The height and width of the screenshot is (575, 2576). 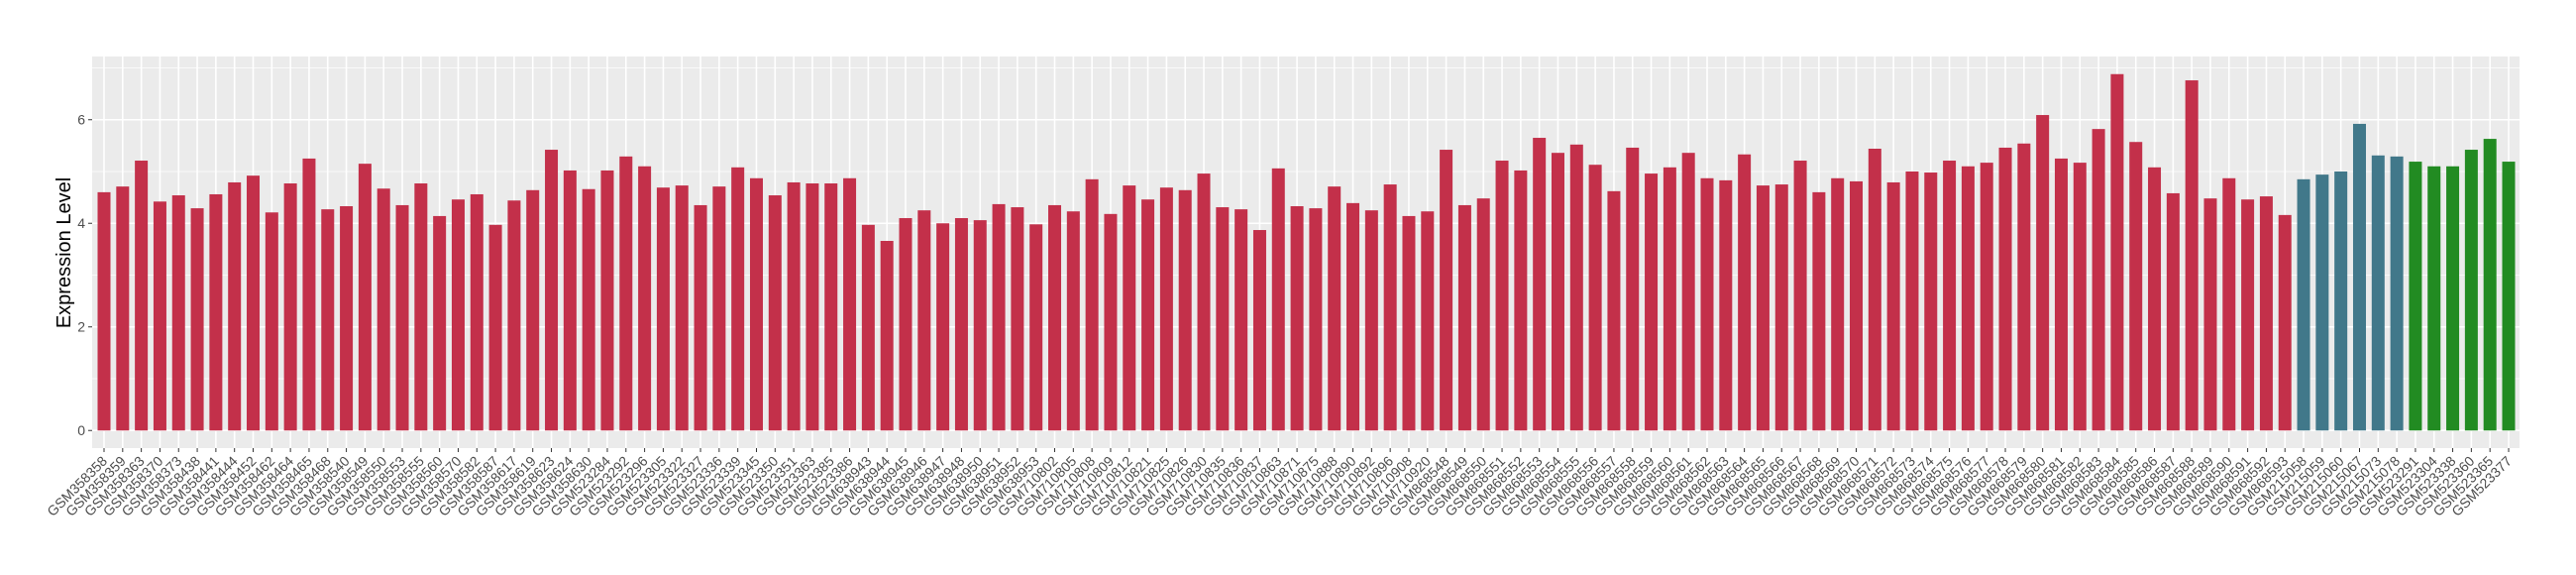 I want to click on bar-GSM868552, so click(x=1521, y=300).